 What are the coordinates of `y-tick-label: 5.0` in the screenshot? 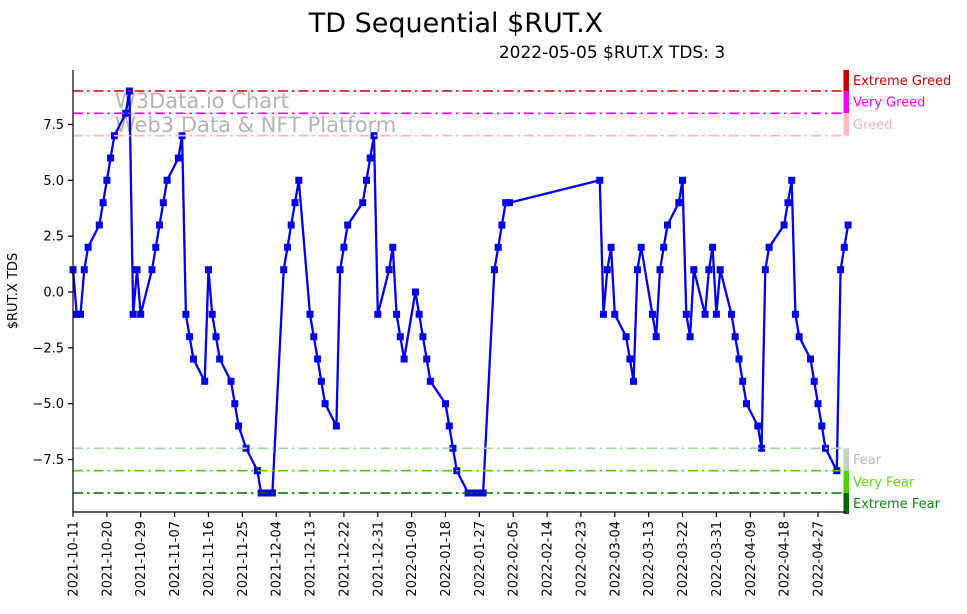 It's located at (53, 181).